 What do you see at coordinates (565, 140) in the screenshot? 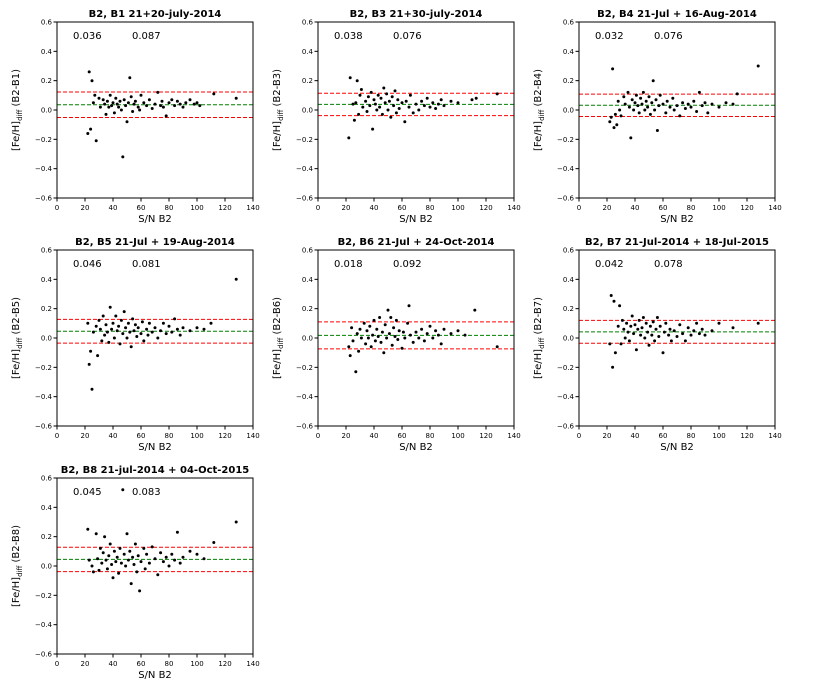
I see `y-tick-label: −0.2` at bounding box center [565, 140].